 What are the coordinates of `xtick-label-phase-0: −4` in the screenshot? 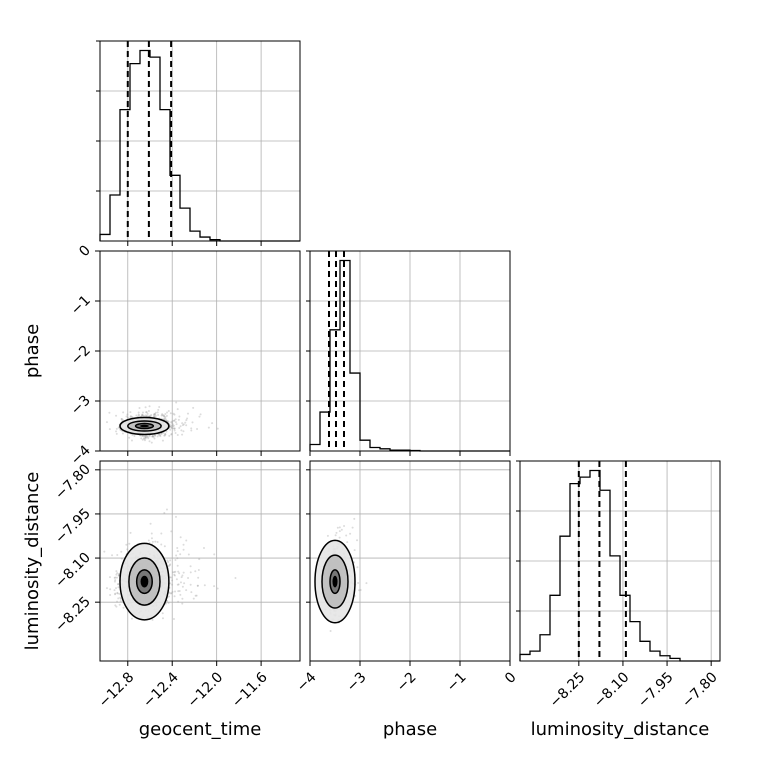 It's located at (307, 682).